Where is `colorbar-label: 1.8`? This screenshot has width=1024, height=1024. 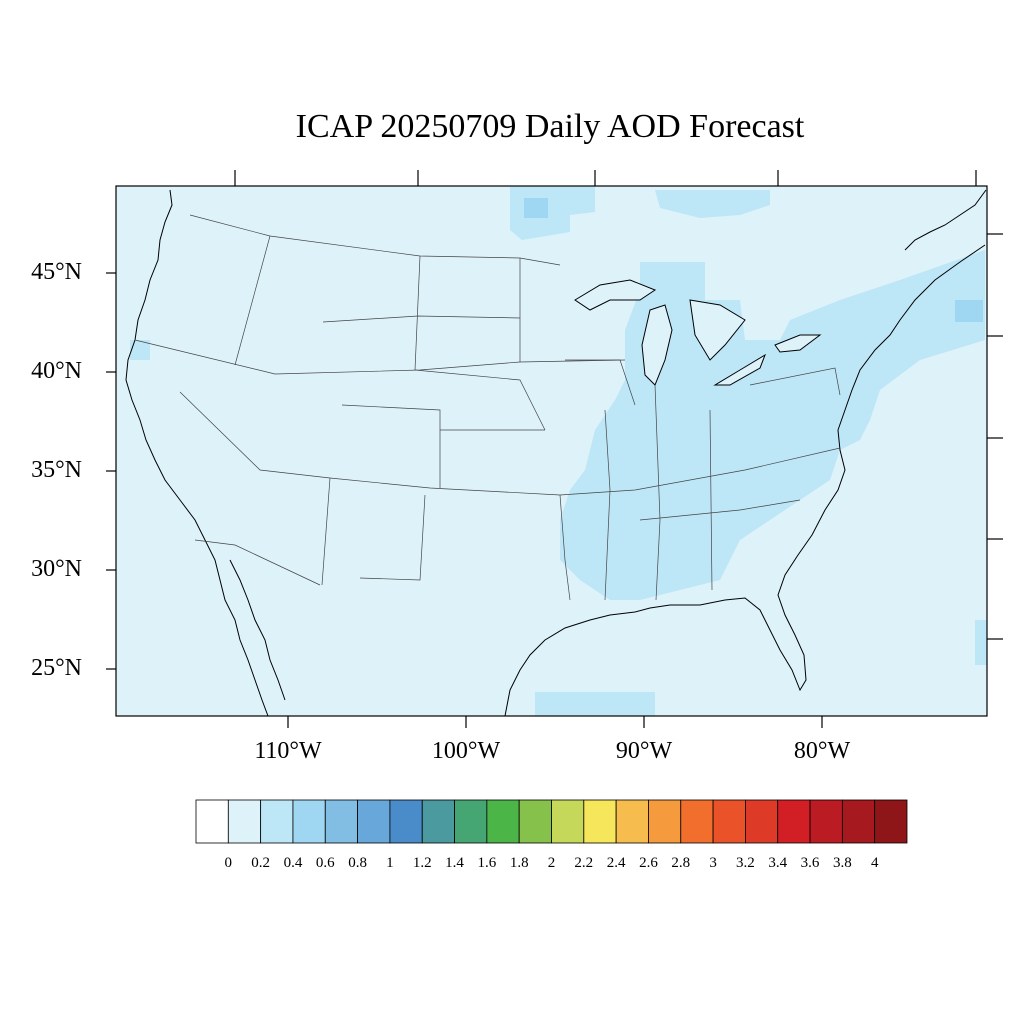
colorbar-label: 1.8 is located at coordinates (519, 863).